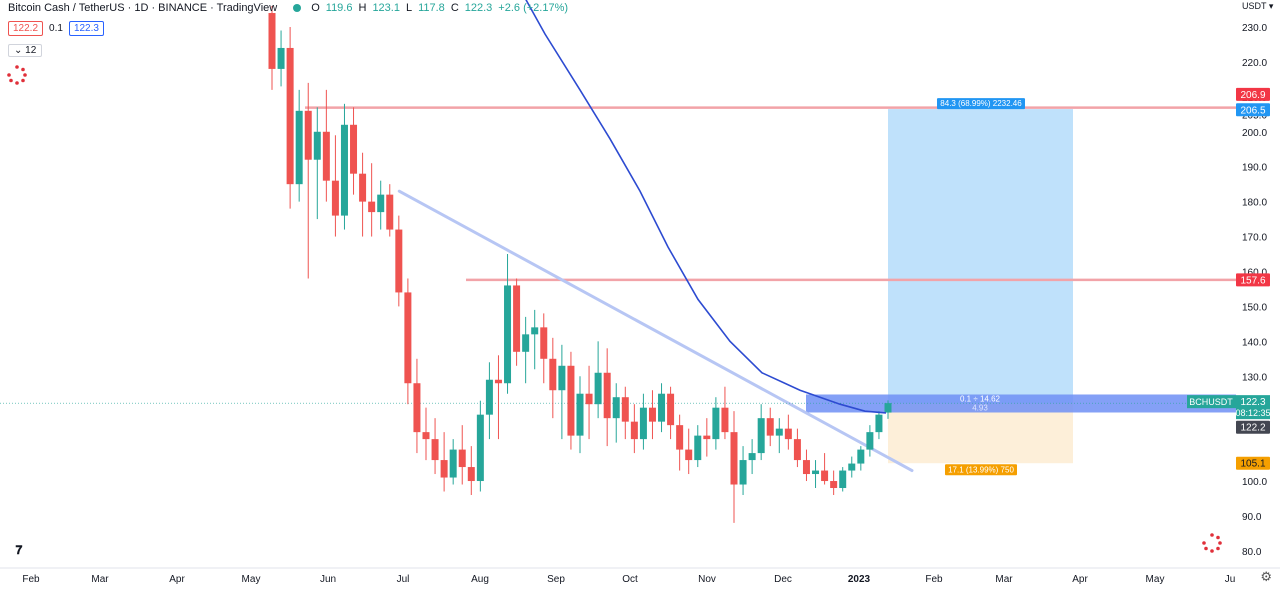 This screenshot has width=1280, height=589. Describe the element at coordinates (980, 433) in the screenshot. I see `loss-zone` at that location.